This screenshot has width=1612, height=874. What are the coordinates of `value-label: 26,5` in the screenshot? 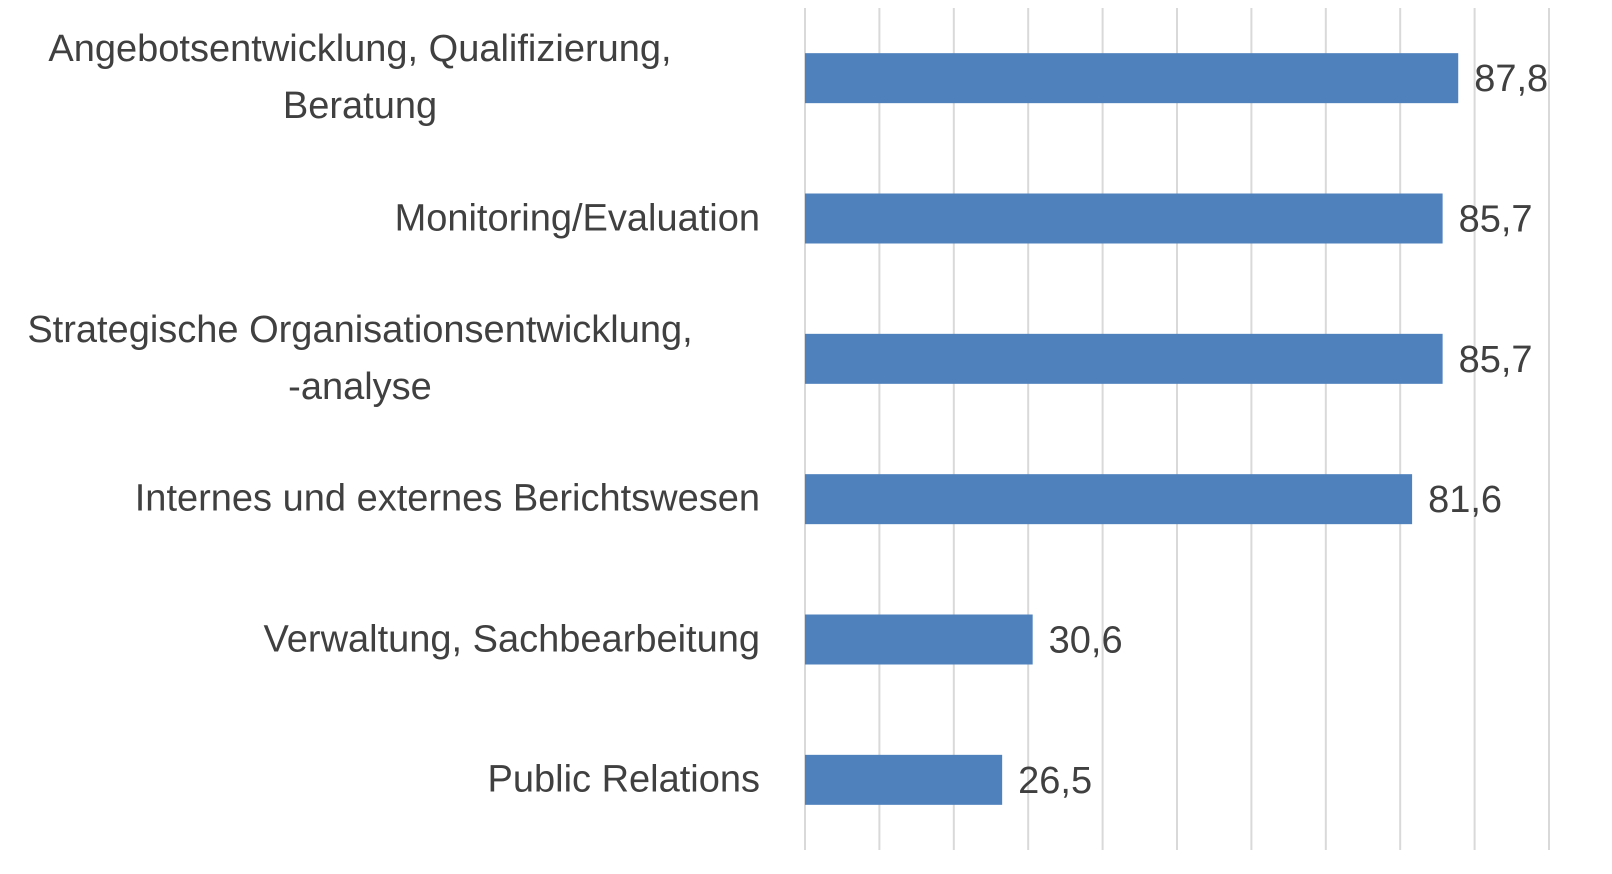 It's located at (1055, 781).